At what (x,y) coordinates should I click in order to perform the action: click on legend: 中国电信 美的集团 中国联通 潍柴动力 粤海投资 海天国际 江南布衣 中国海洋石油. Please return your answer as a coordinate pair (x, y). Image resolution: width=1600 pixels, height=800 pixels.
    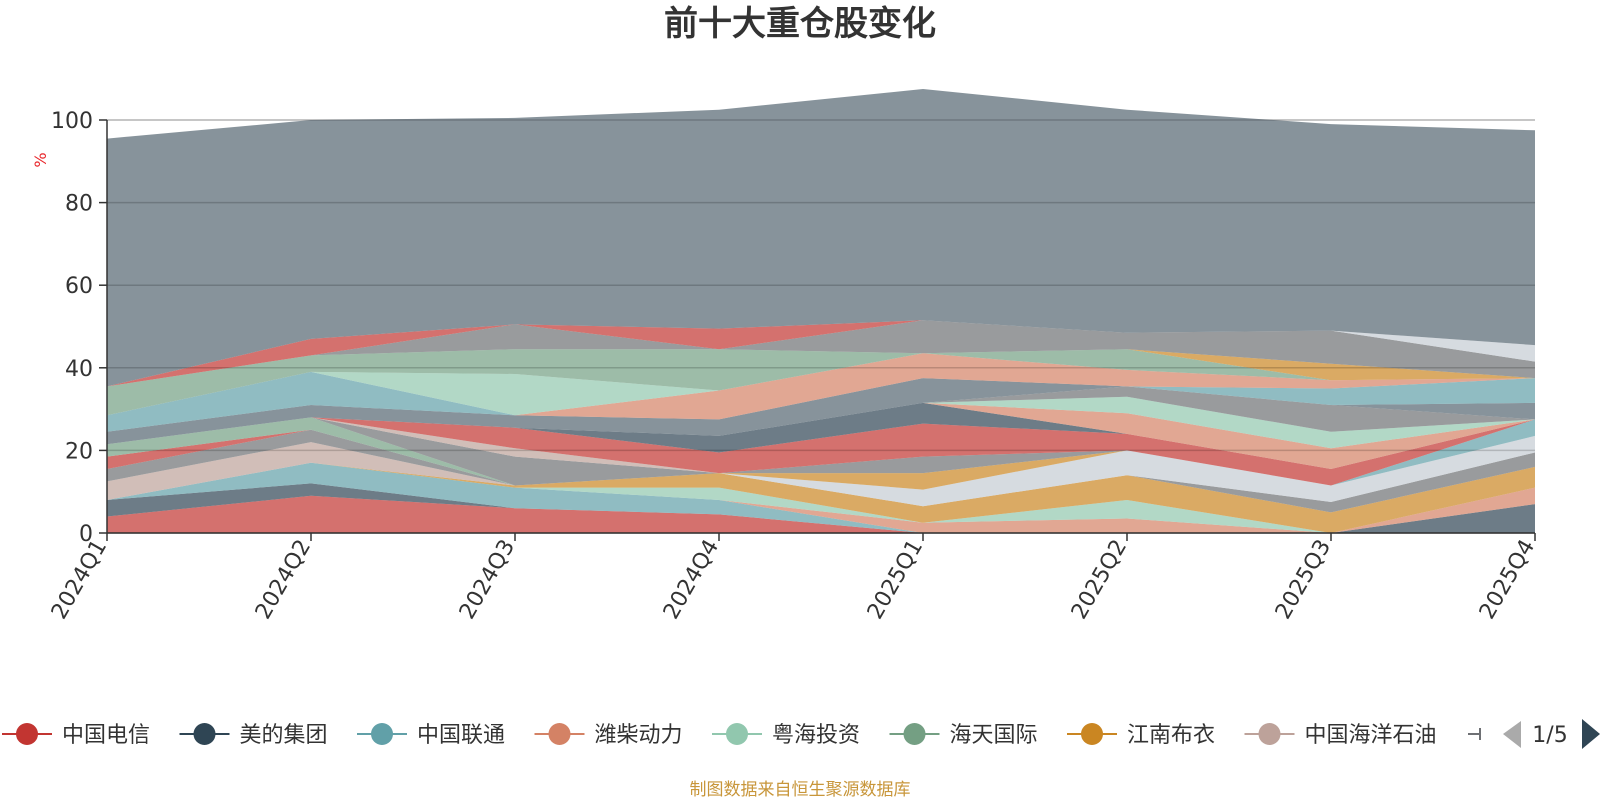
    Looking at the image, I should click on (741, 735).